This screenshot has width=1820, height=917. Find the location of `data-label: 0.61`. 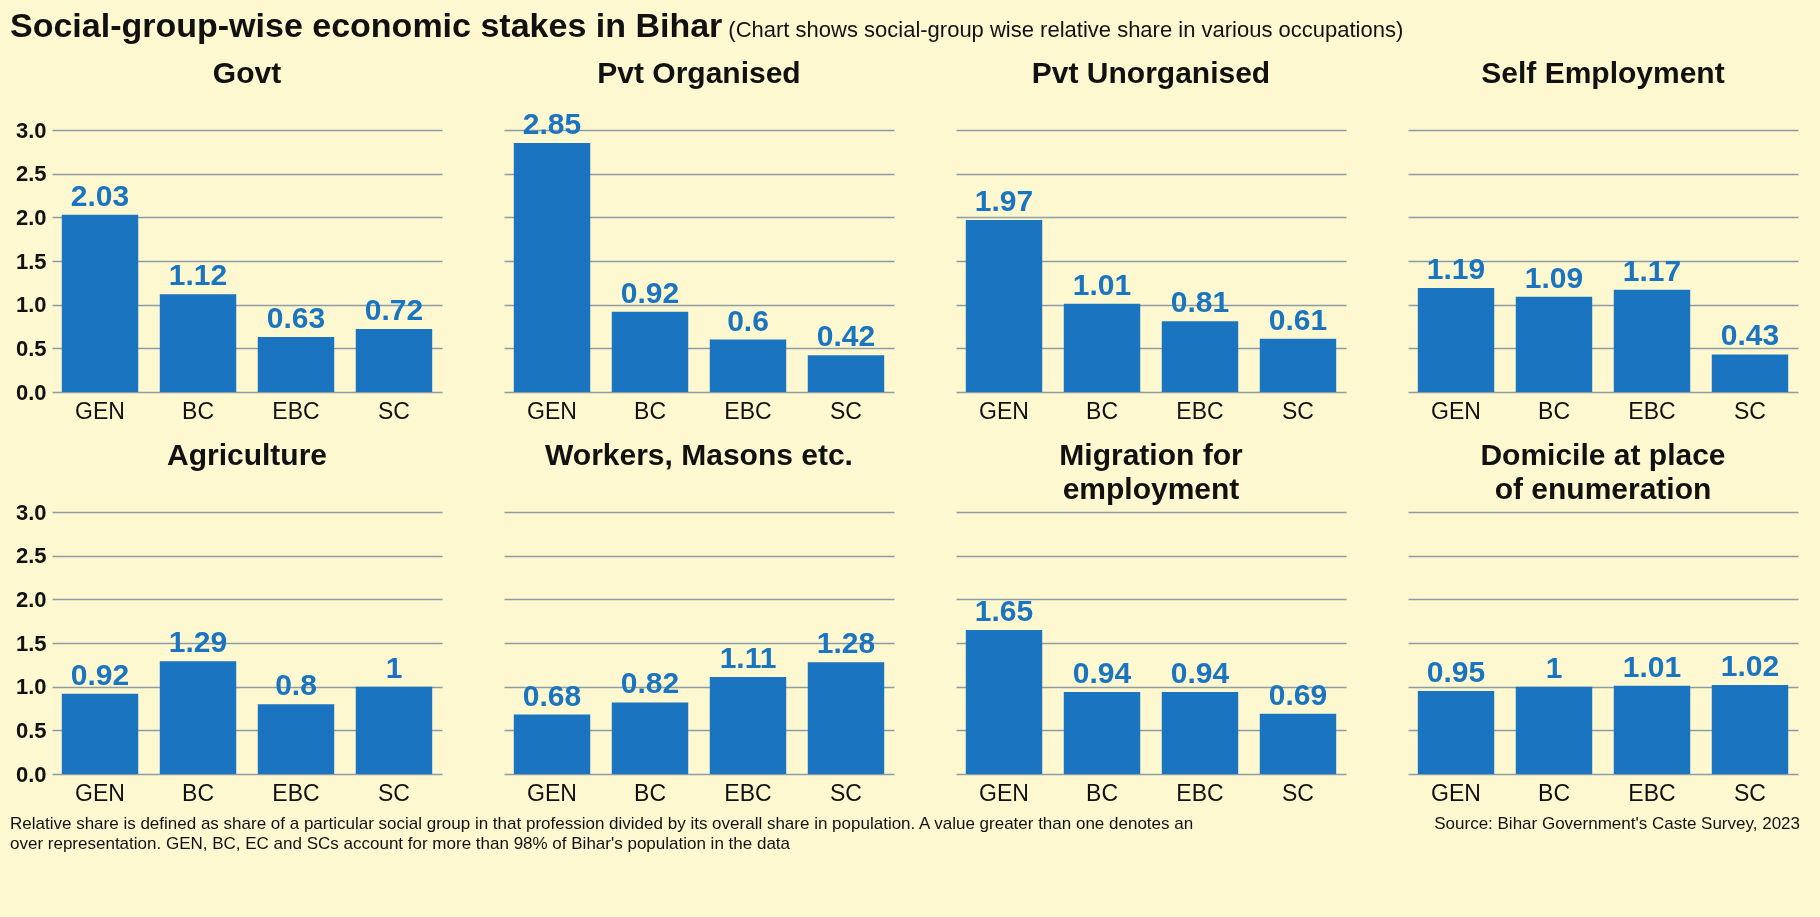

data-label: 0.61 is located at coordinates (1298, 319).